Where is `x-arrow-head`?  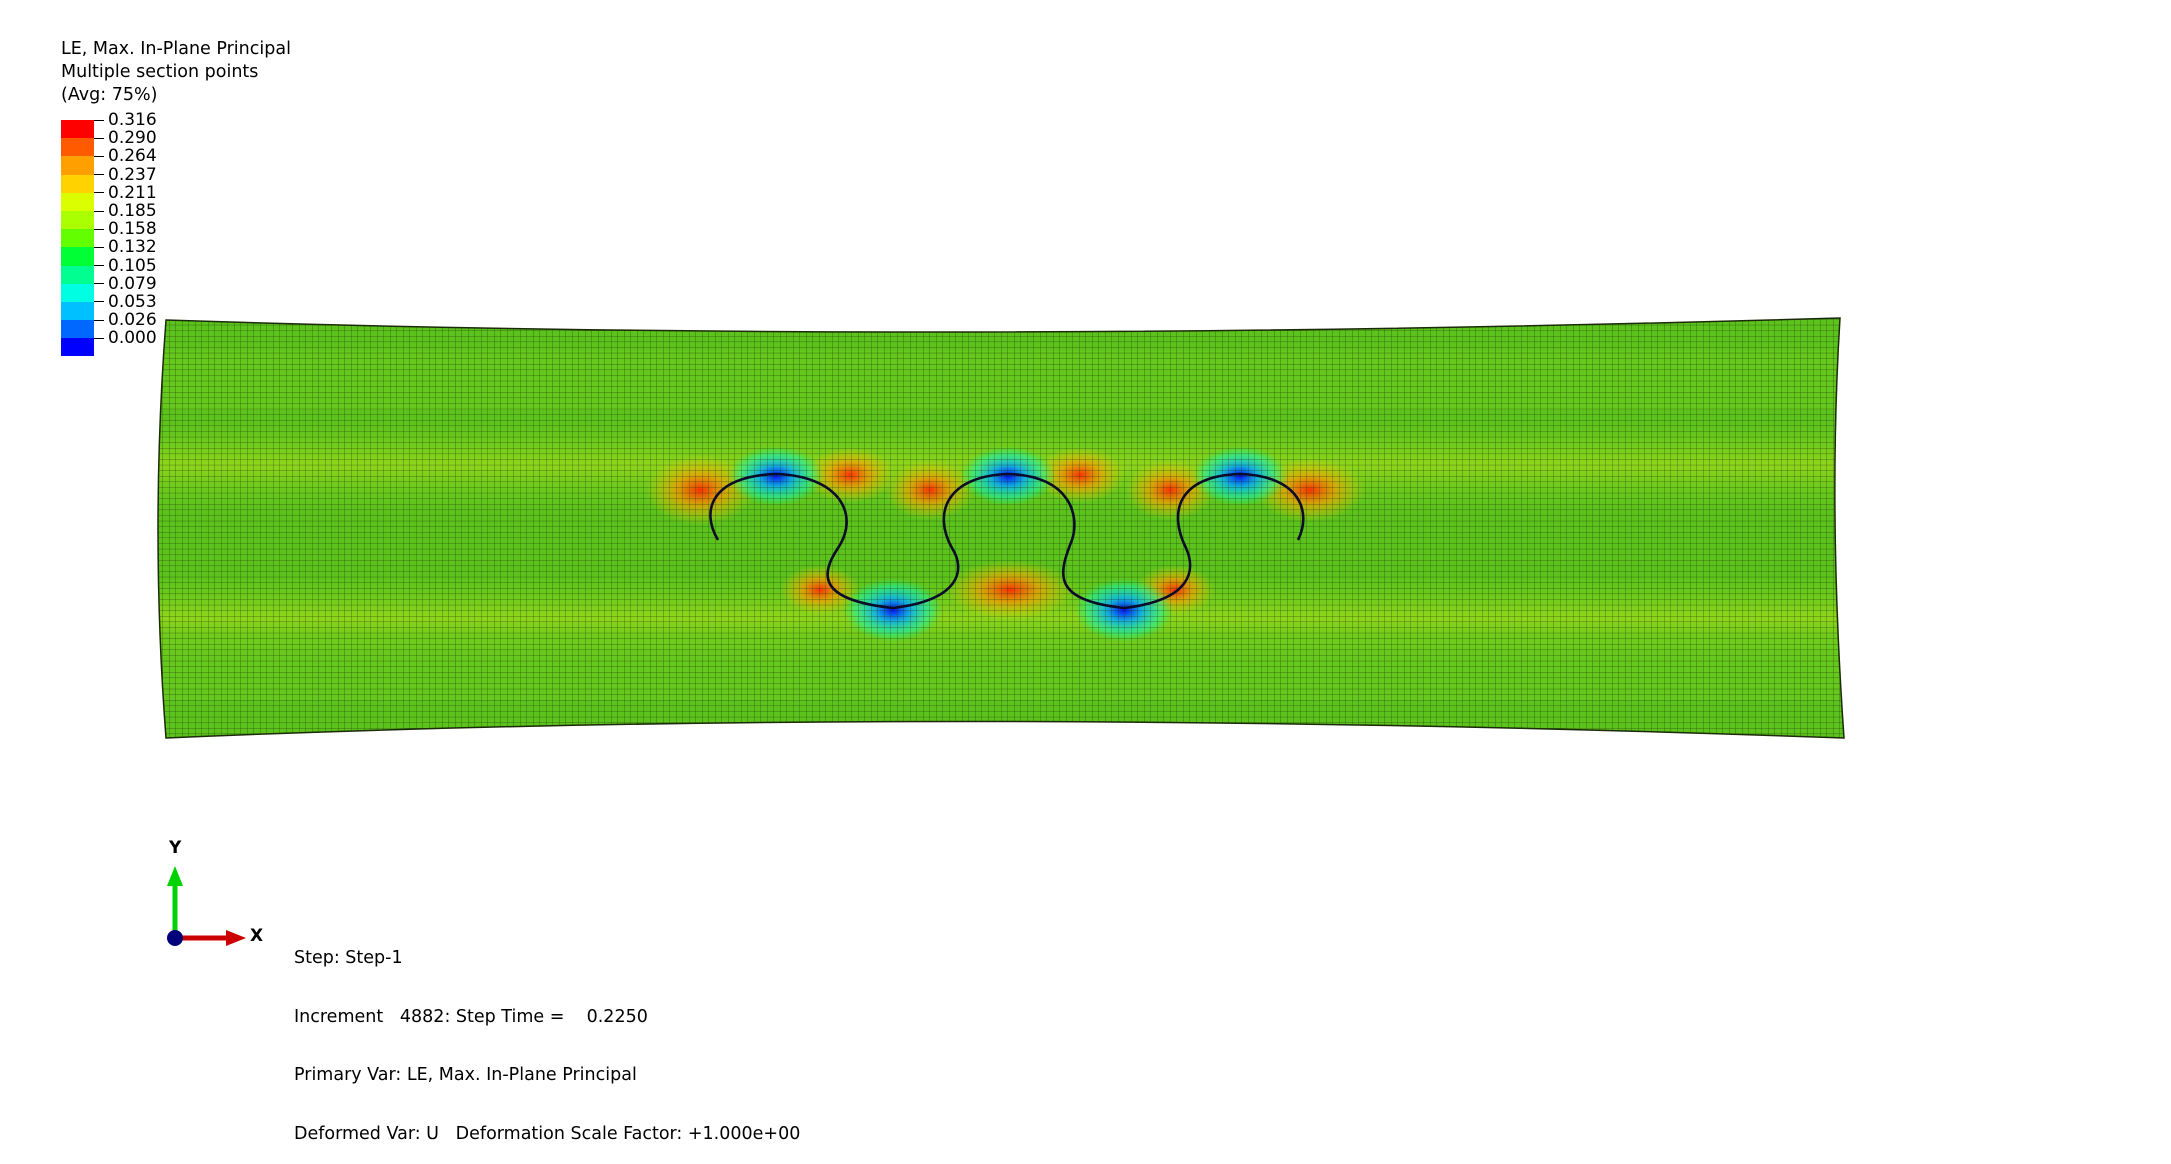
x-arrow-head is located at coordinates (236, 938).